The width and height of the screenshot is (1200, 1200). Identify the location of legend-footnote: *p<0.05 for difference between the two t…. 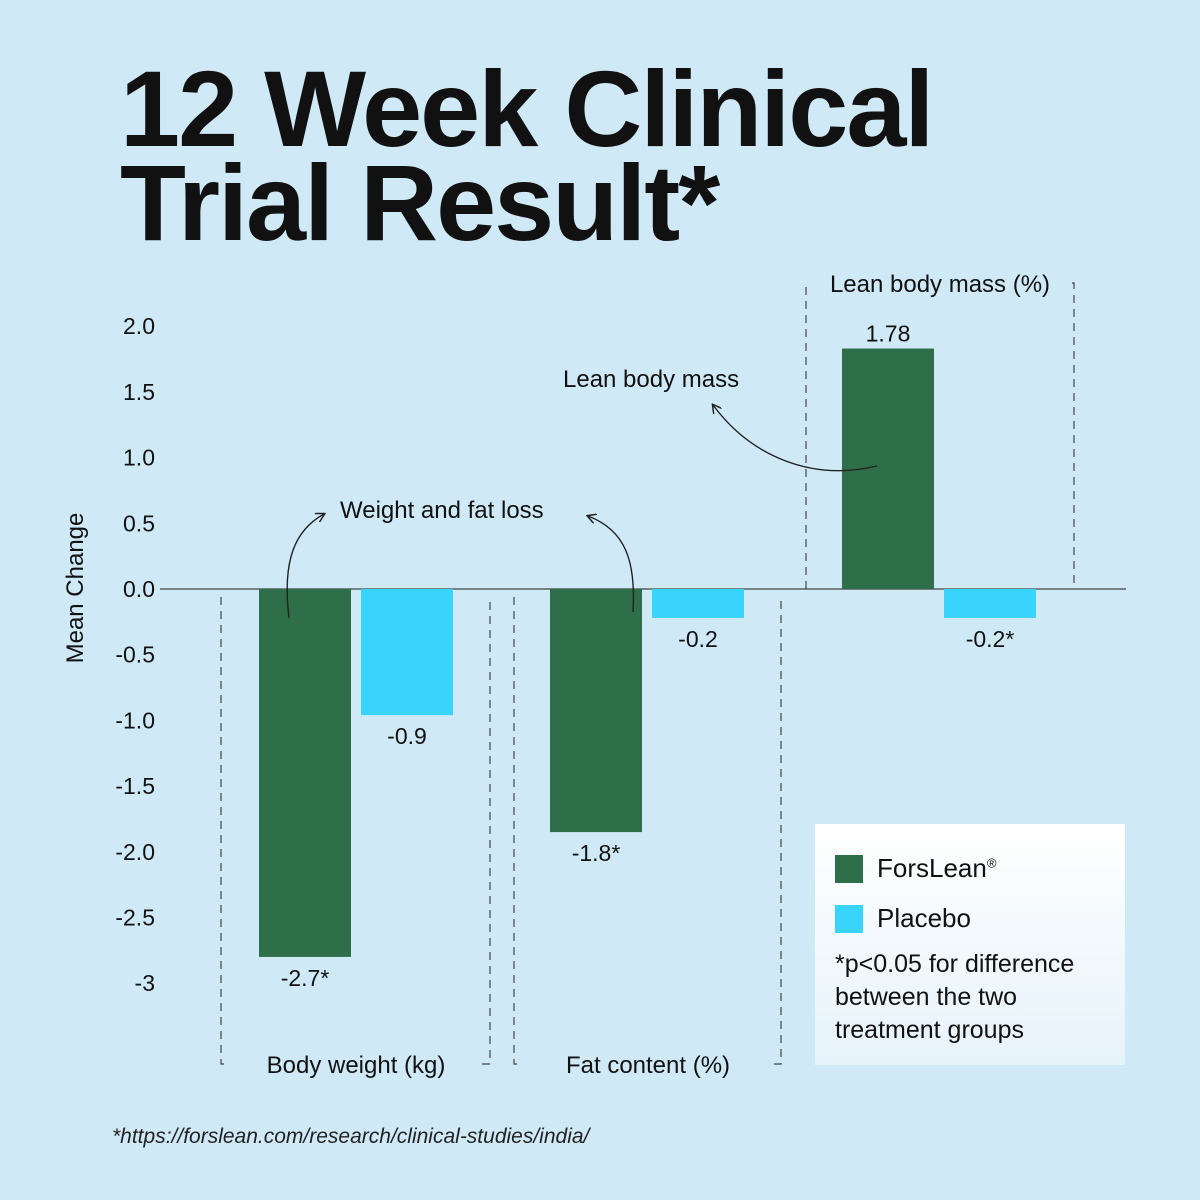
(955, 997).